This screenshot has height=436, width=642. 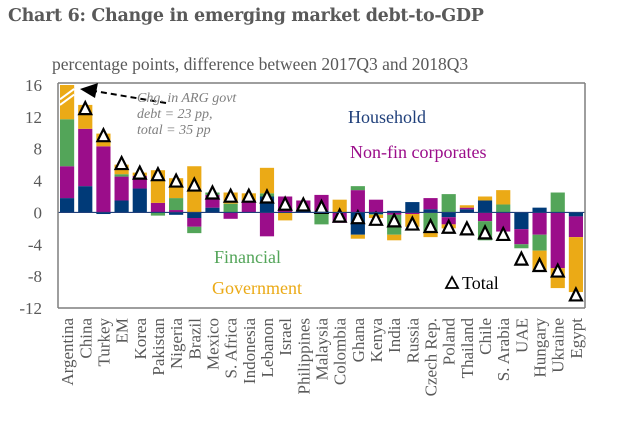 I want to click on x-tick-label: Nigeria, so click(x=176, y=343).